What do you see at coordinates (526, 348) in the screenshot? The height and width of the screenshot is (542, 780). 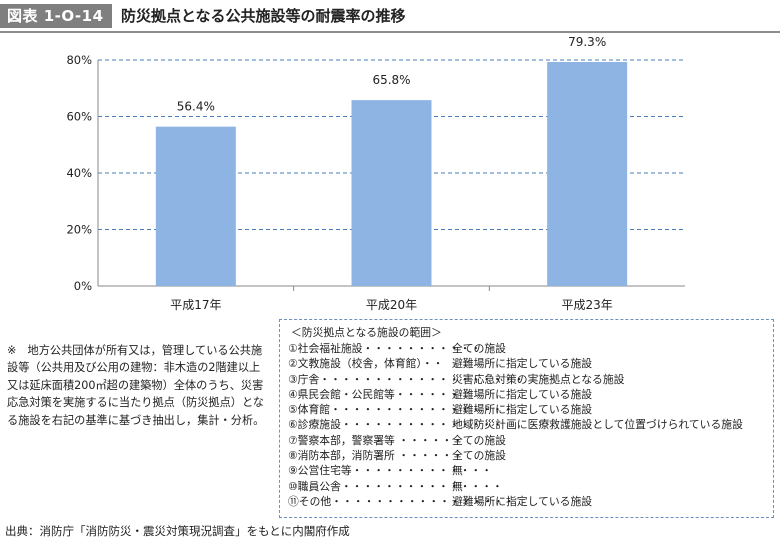 I see `facility-scope-item: ①社会福祉施設・・・・・・・・・・・ 全ての施設` at bounding box center [526, 348].